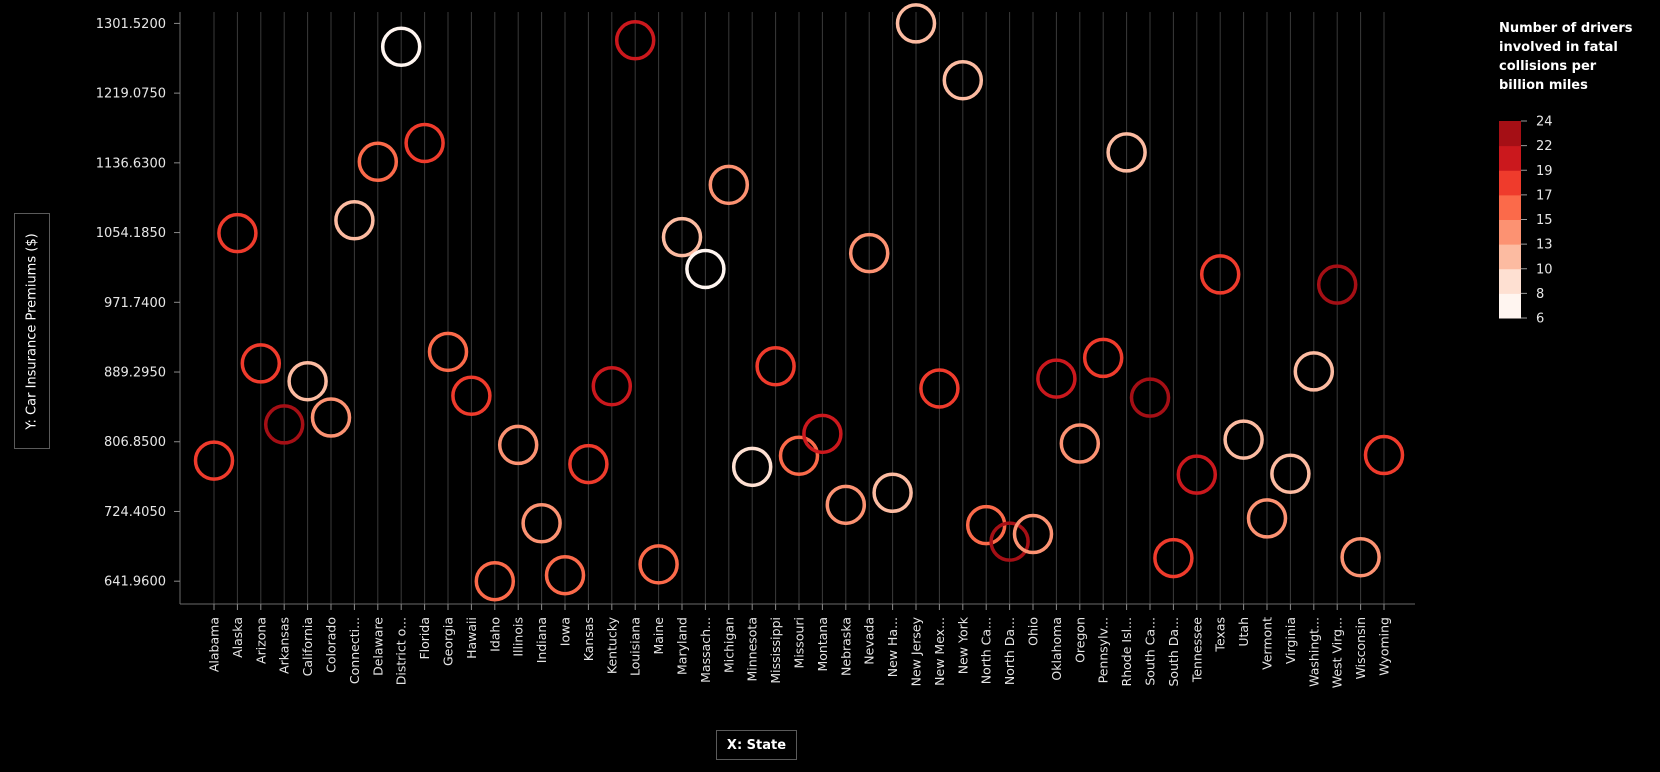 The image size is (1660, 772). What do you see at coordinates (845, 646) in the screenshot?
I see `x-tick-label: Nebraska` at bounding box center [845, 646].